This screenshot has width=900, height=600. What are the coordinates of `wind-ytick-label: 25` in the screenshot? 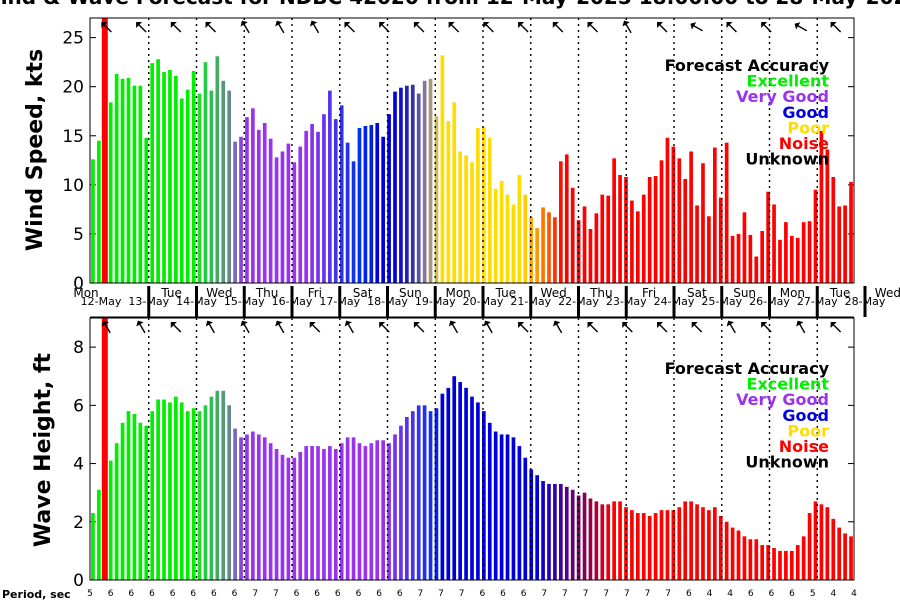 It's located at (73, 39).